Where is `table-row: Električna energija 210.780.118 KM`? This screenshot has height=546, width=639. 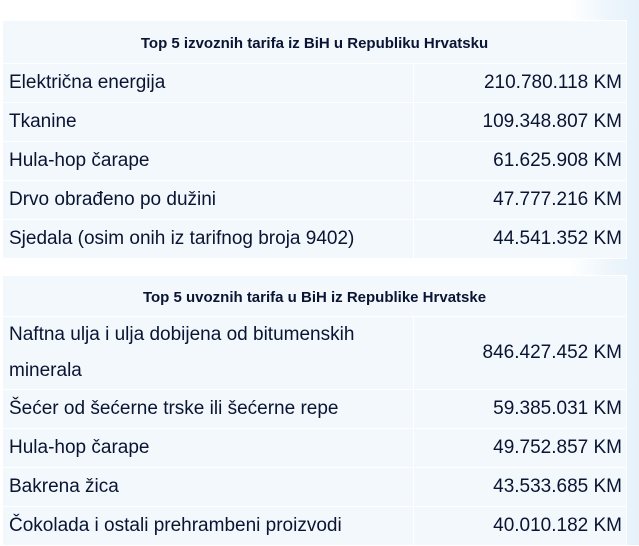
table-row: Električna energija 210.780.118 KM is located at coordinates (314, 83).